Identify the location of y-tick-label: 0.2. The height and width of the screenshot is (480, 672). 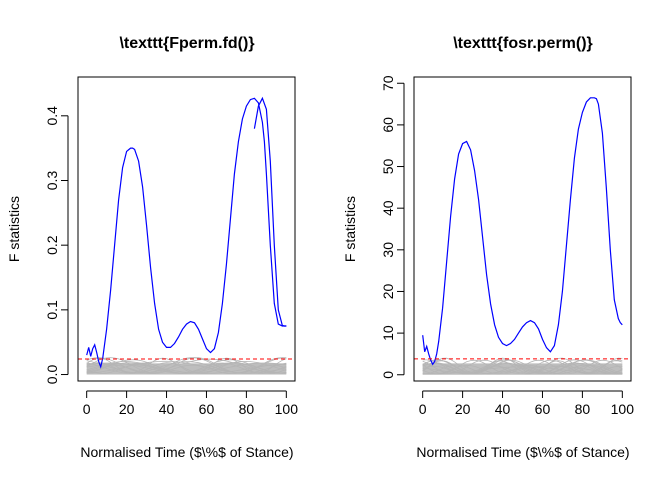
(52, 245).